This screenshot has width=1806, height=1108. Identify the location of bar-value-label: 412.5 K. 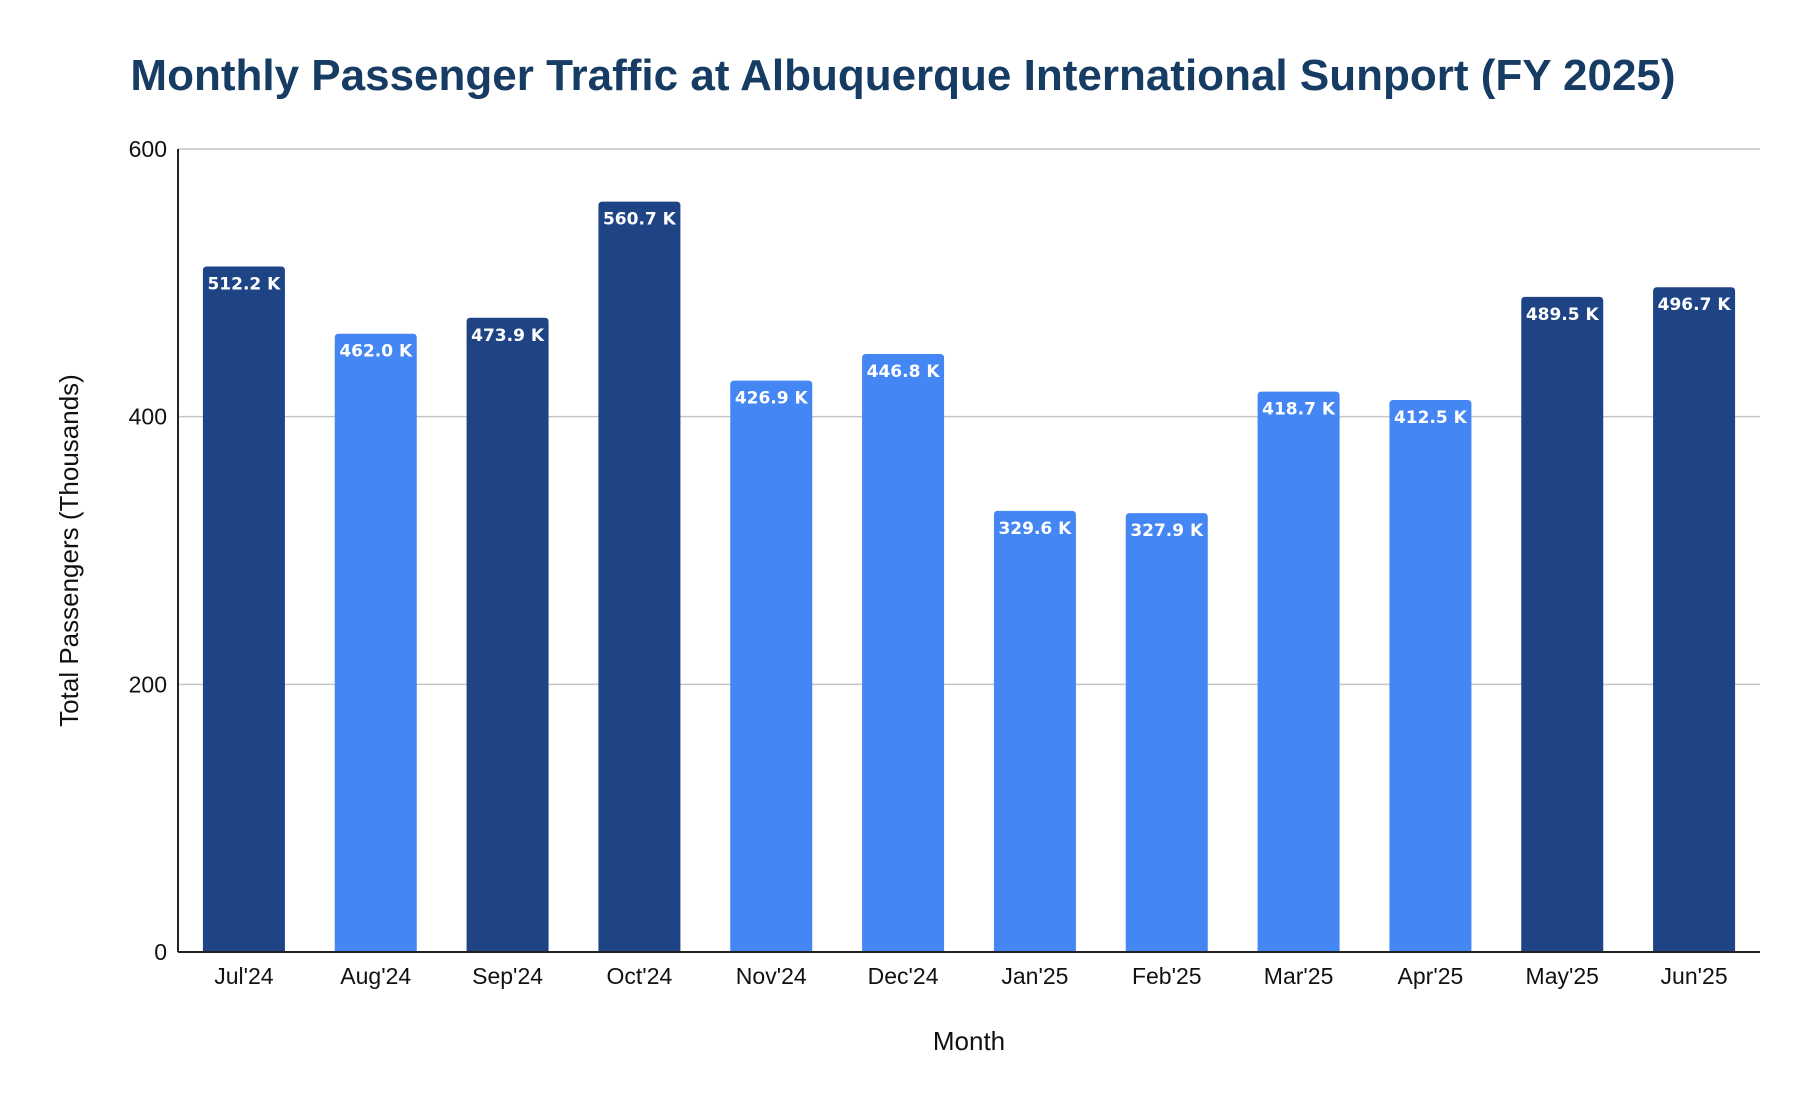
(1431, 418).